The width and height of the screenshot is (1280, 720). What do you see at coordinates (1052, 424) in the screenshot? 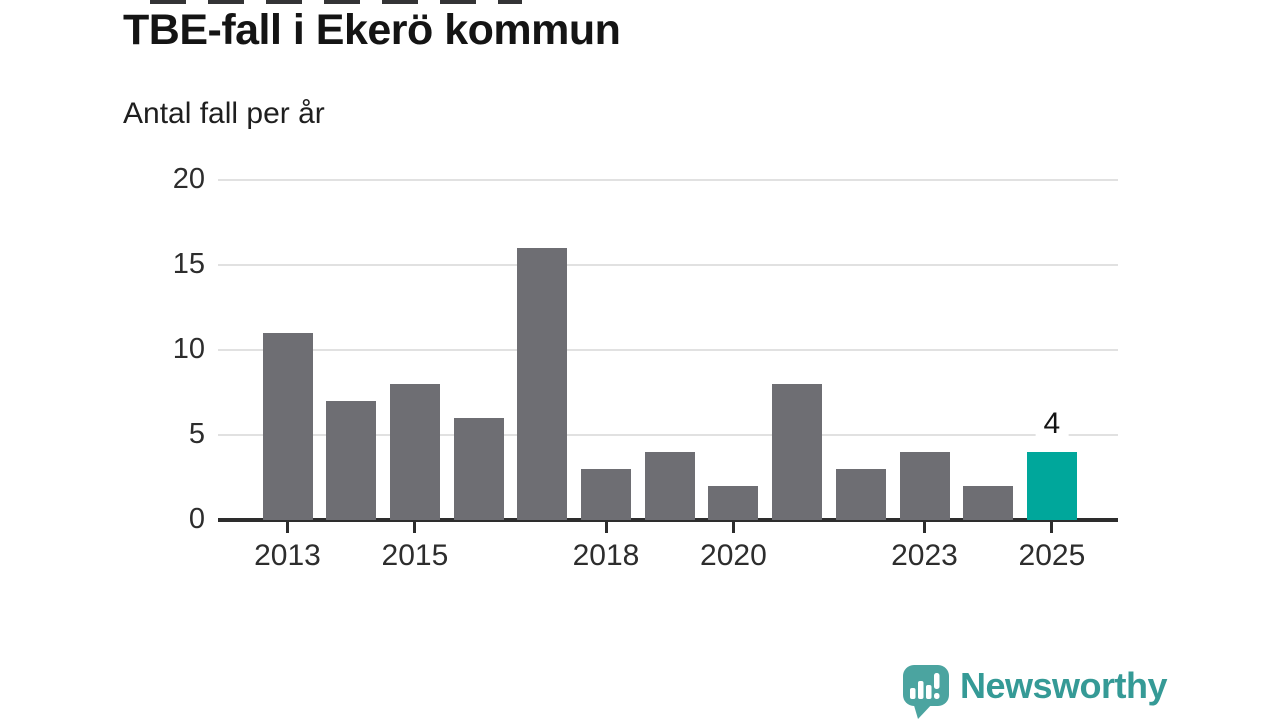
I see `highlight-value-label: 4` at bounding box center [1052, 424].